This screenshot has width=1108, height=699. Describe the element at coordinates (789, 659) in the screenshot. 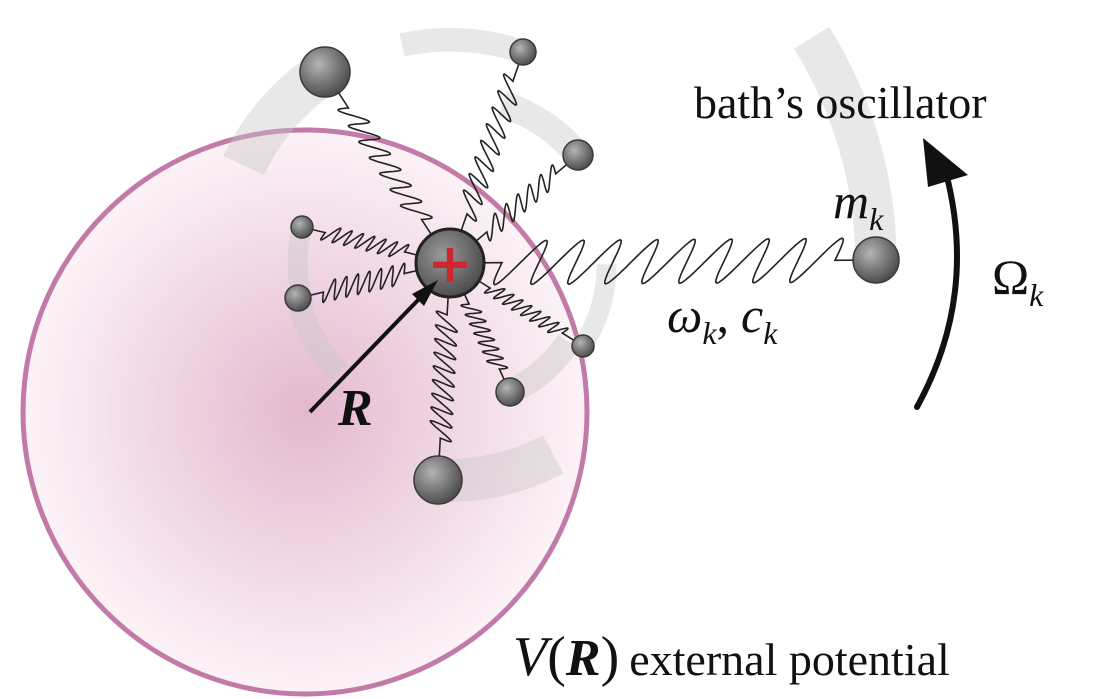

I see `potential-text: external potential` at that location.